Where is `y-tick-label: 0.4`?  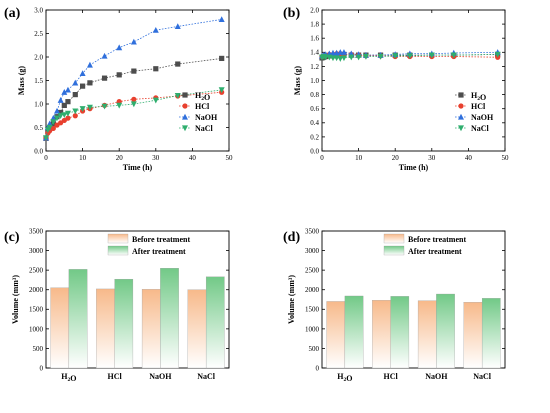 y-tick-label: 0.4 is located at coordinates (314, 123).